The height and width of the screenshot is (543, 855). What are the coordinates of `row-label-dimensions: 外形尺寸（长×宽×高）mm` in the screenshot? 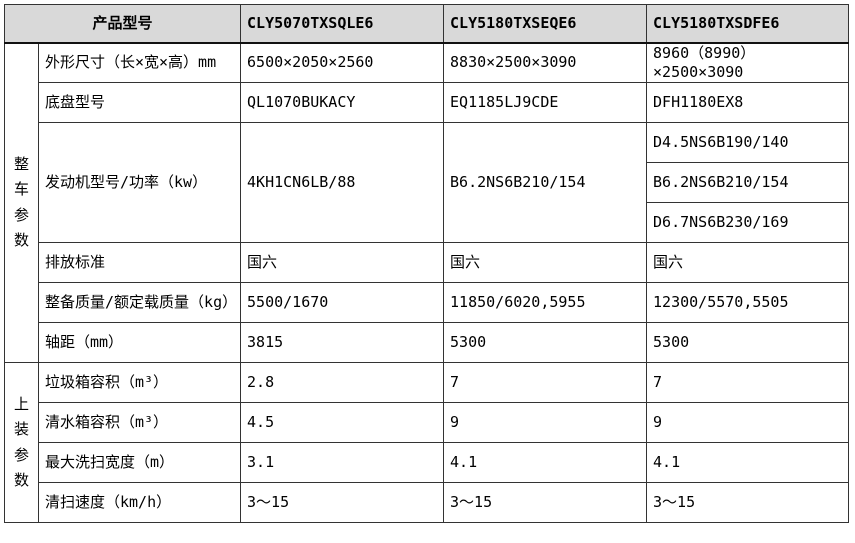 It's located at (139, 62).